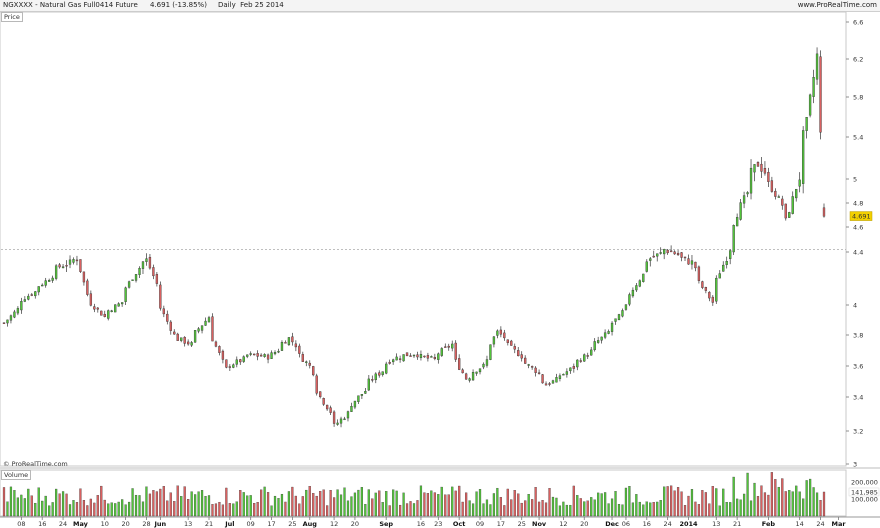 This screenshot has height=528, width=880. I want to click on time-tick-label: 24, so click(668, 524).